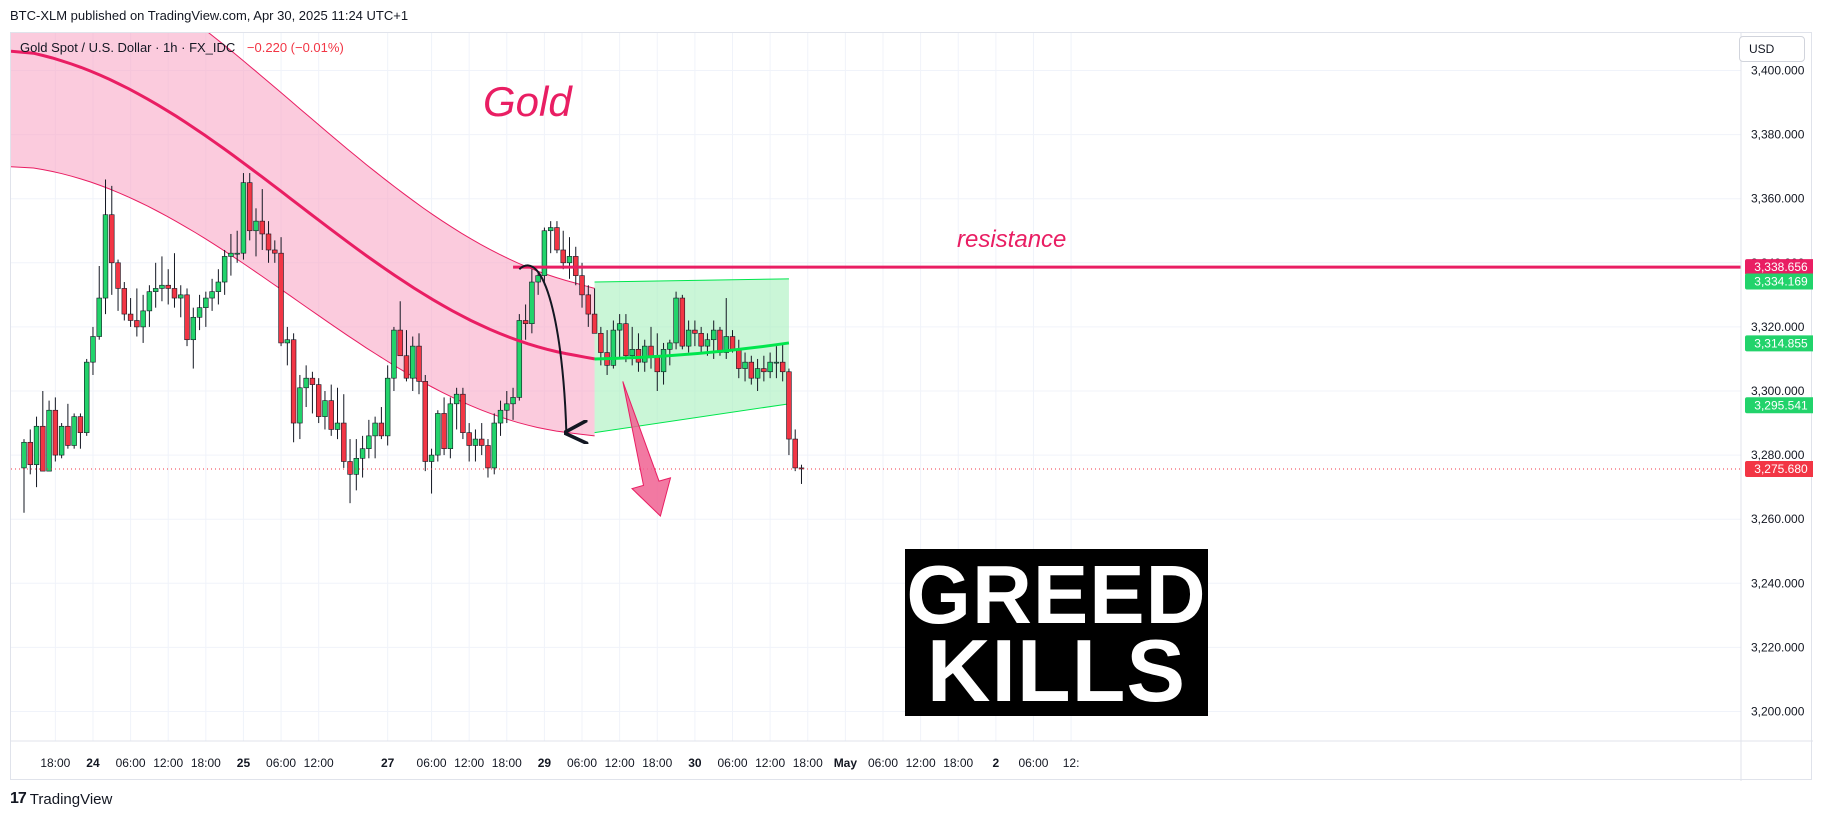 The image size is (1824, 819). What do you see at coordinates (206, 763) in the screenshot?
I see `x-tick-label: 18:00` at bounding box center [206, 763].